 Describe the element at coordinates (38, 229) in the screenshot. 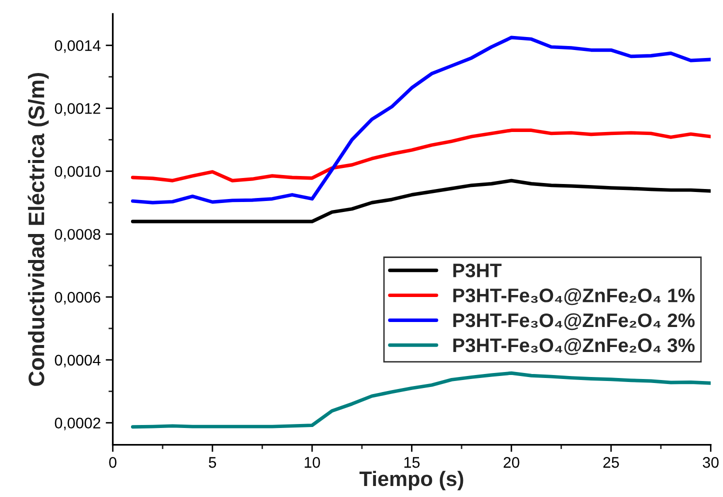

I see `y-axis-title: Conductividad Eléctrica (S/m)` at that location.